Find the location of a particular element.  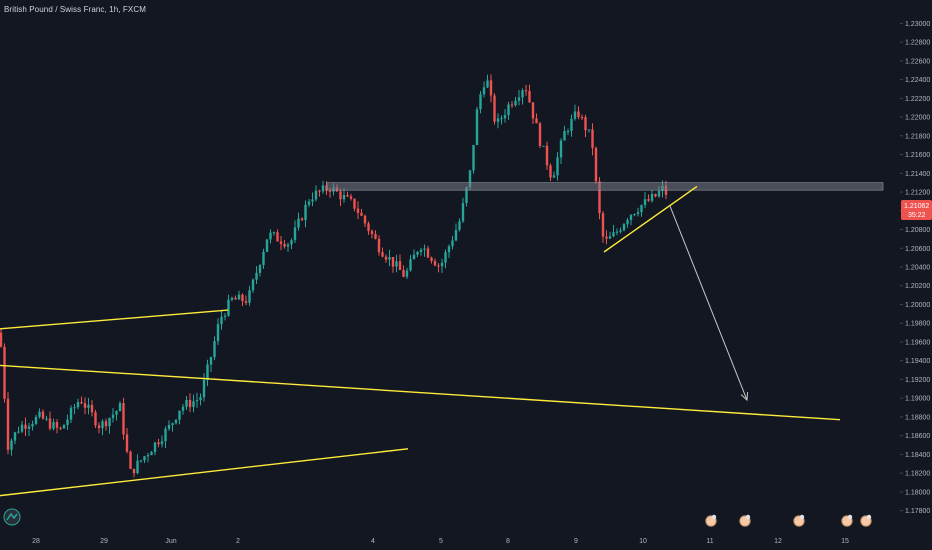

time-tick-label: 10 is located at coordinates (643, 541).